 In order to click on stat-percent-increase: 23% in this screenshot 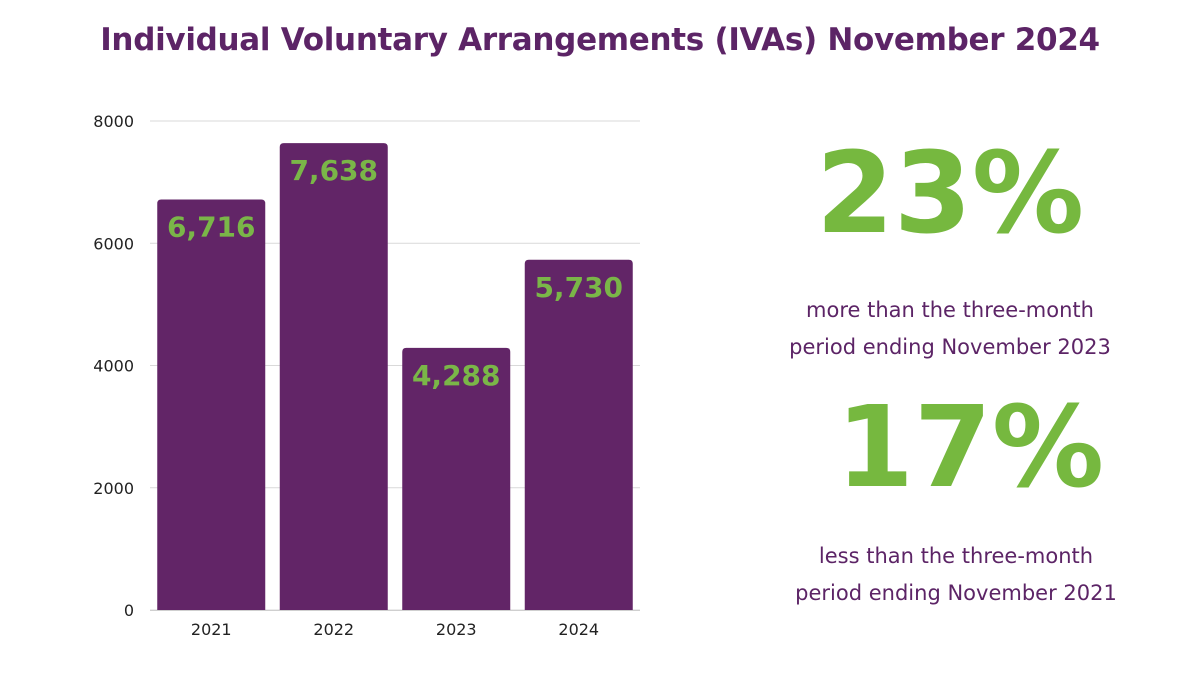, I will do `click(950, 194)`.